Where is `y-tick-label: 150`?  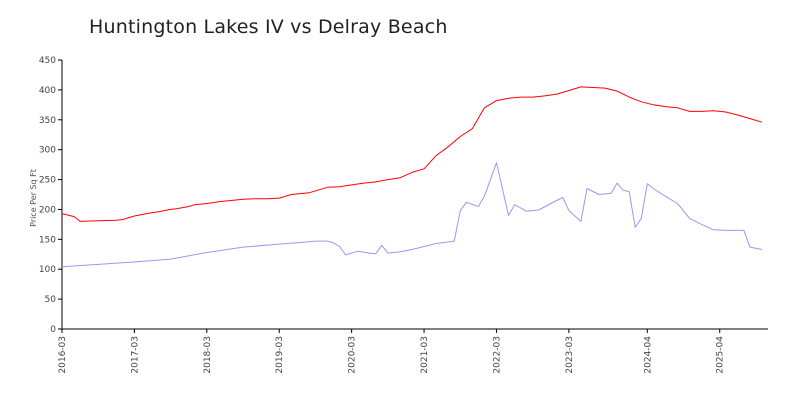
y-tick-label: 150 is located at coordinates (47, 240).